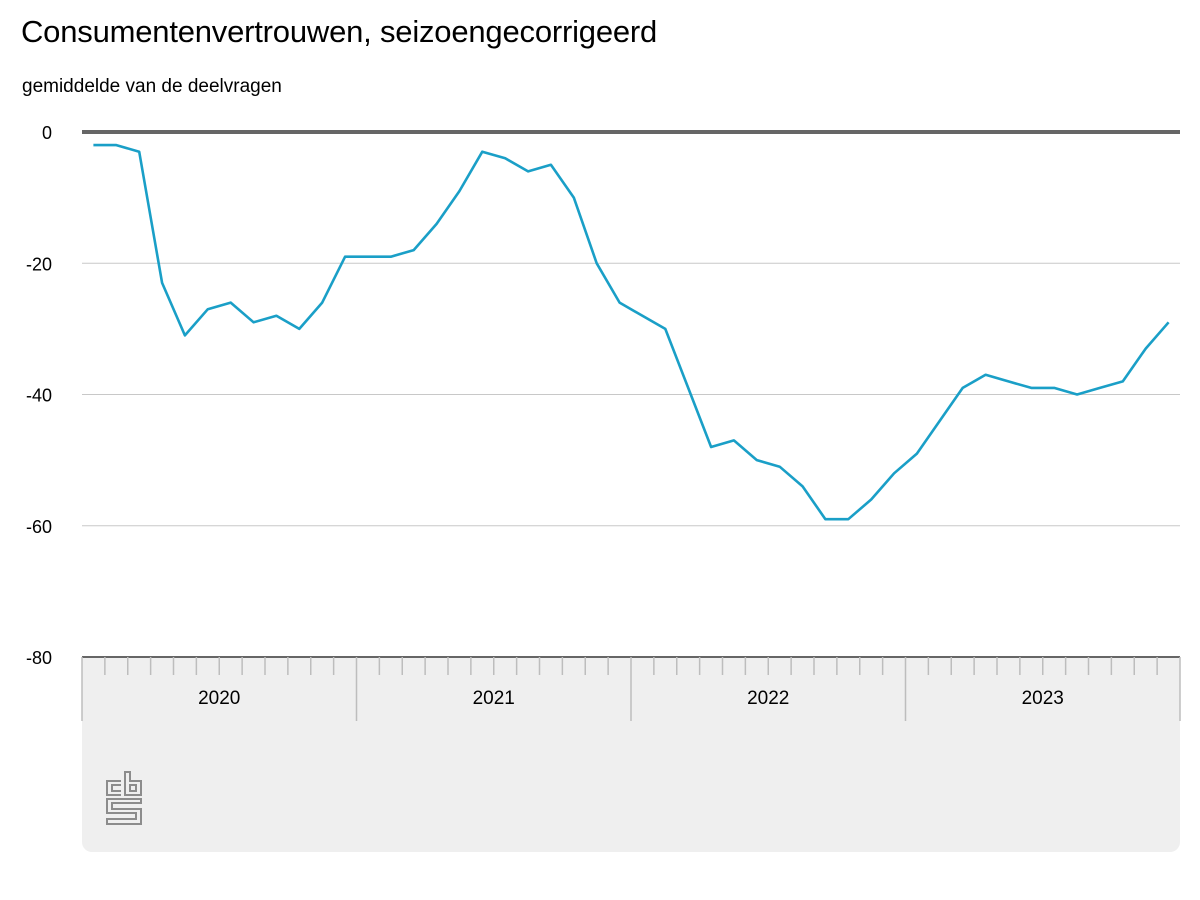 The height and width of the screenshot is (900, 1200). Describe the element at coordinates (152, 86) in the screenshot. I see `chart-subtitle: gemiddelde van de deelvragen` at that location.